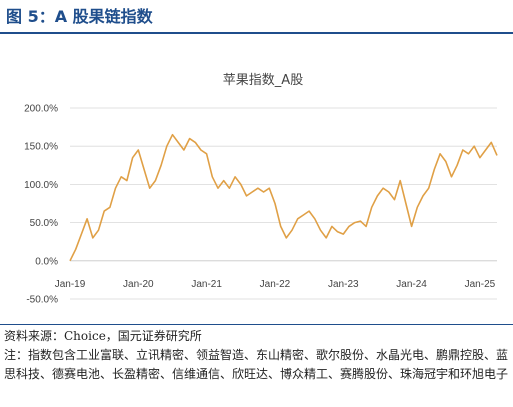 The width and height of the screenshot is (513, 407). What do you see at coordinates (206, 284) in the screenshot?
I see `x-tick-label: Jan-21` at bounding box center [206, 284].